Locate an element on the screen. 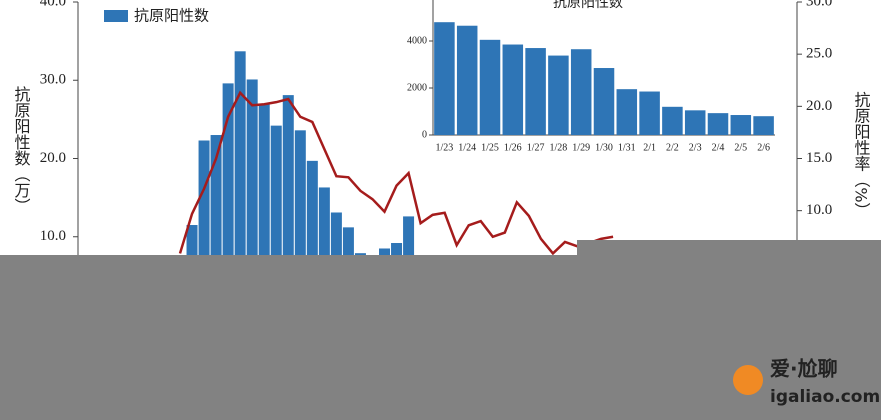  inset-x-tick-label: 1/31 is located at coordinates (627, 147).